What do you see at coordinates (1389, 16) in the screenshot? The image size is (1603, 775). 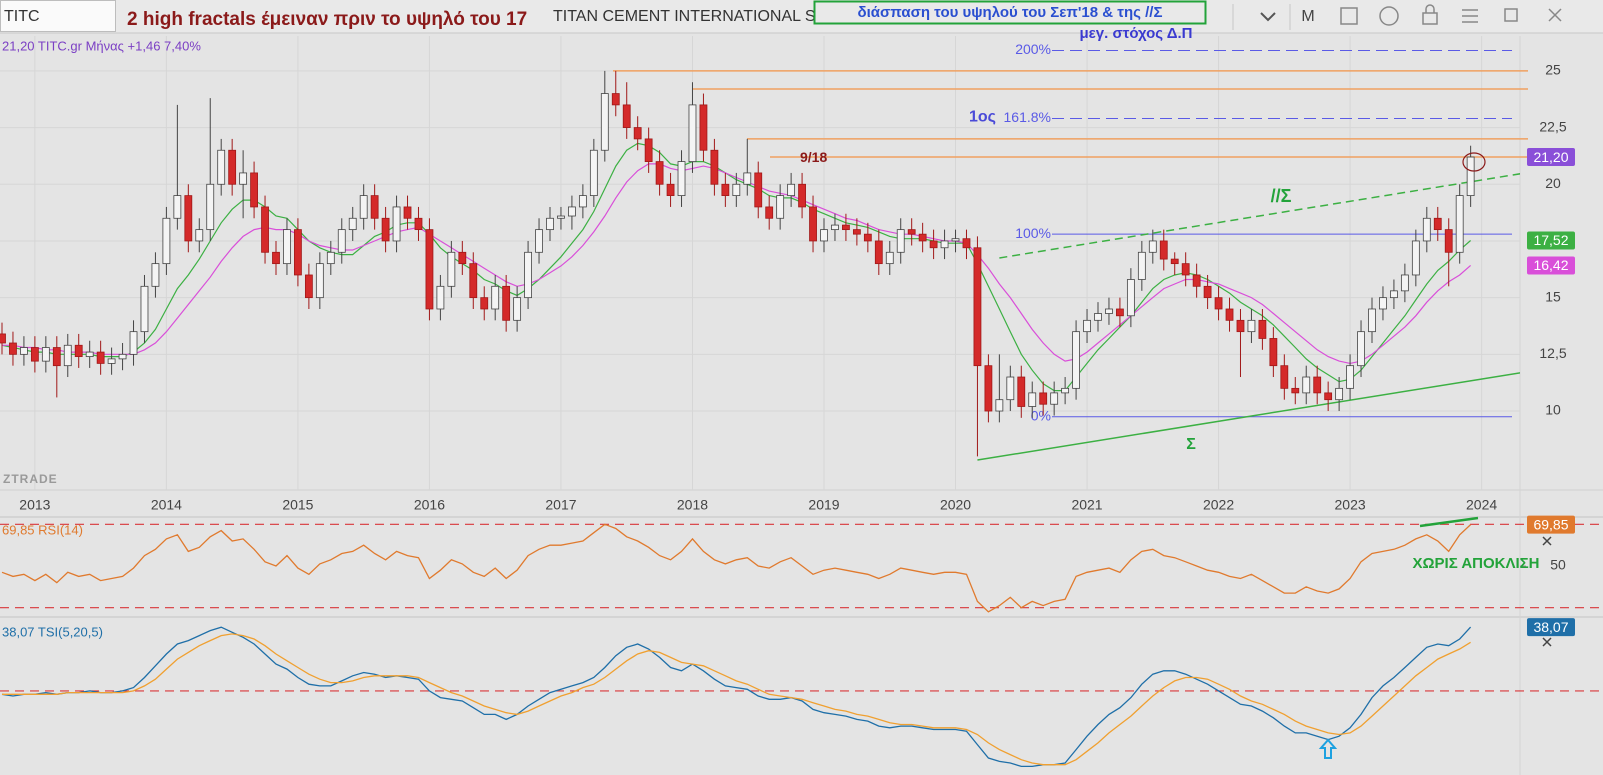 I see `comment-icon` at bounding box center [1389, 16].